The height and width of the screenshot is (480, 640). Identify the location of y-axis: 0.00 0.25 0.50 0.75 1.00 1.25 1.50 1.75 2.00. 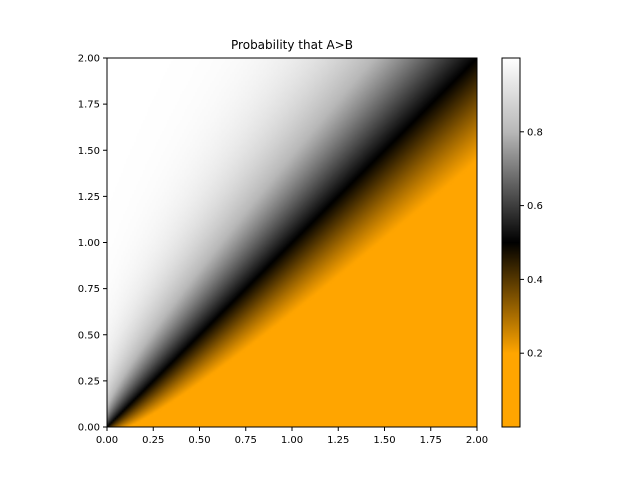
(92, 244).